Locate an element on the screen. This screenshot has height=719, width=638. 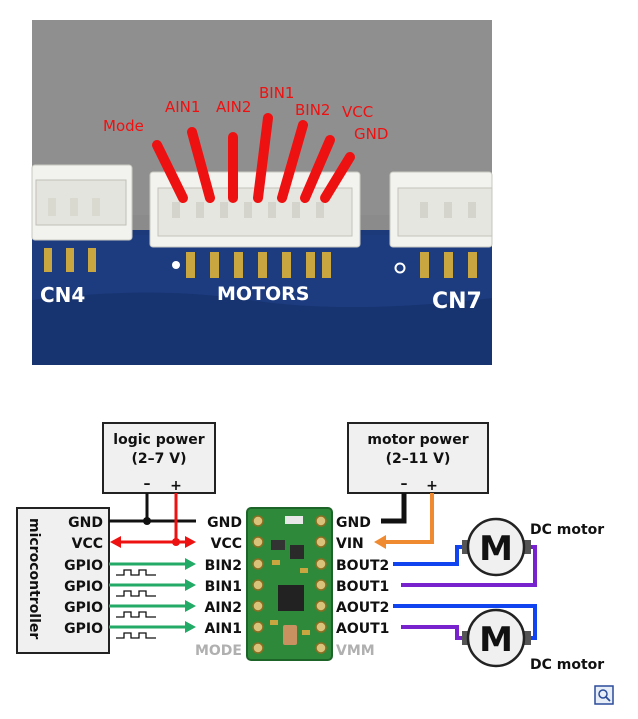
driver-pin-bout1: BOUT1 is located at coordinates (362, 587).